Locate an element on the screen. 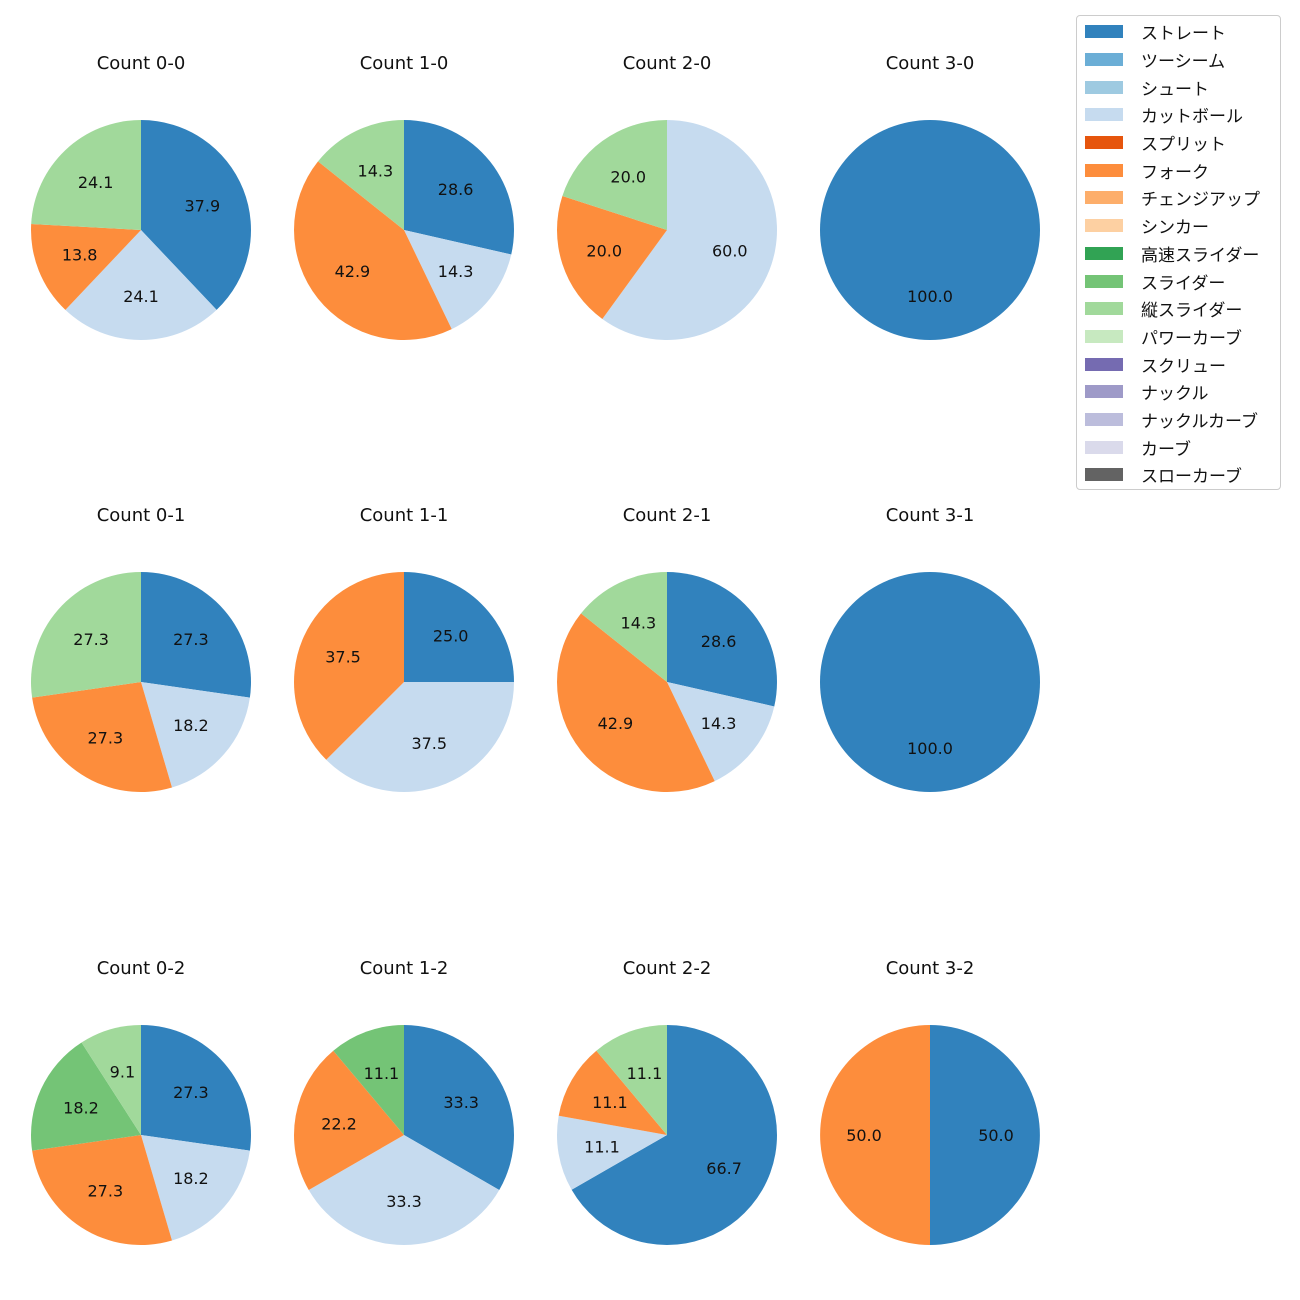 This screenshot has width=1300, height=1300. legend-label: チェンジアップ is located at coordinates (1200, 200).